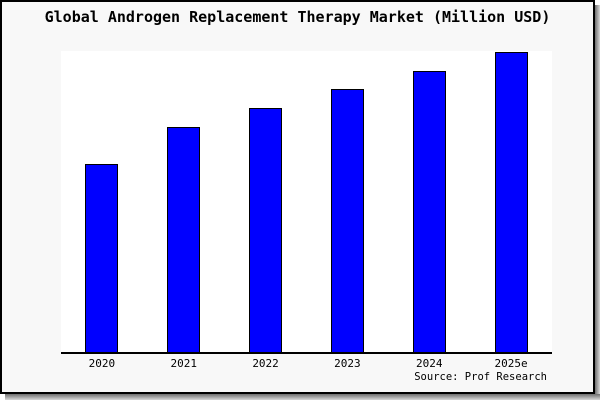 The height and width of the screenshot is (400, 600). I want to click on x-tick-label: 2025e, so click(511, 363).